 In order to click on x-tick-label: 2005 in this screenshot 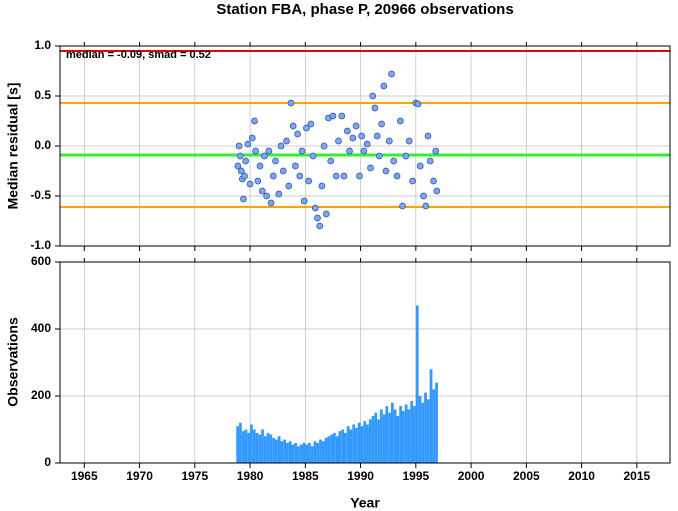, I will do `click(526, 476)`.